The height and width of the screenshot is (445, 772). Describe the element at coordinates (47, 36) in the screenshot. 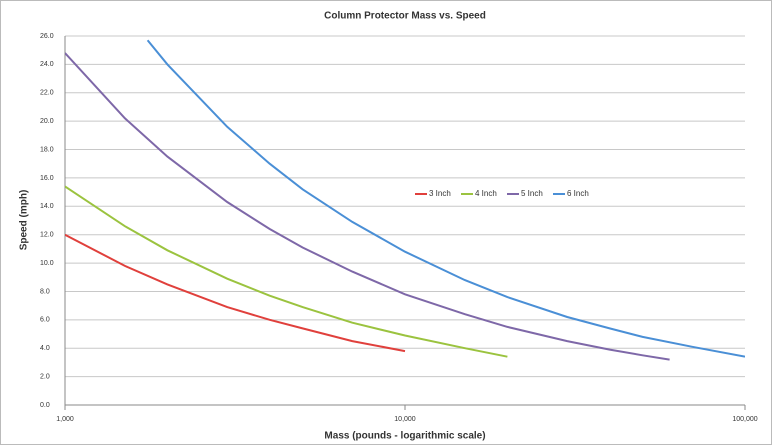

I see `y-tick-label: 26.0` at that location.